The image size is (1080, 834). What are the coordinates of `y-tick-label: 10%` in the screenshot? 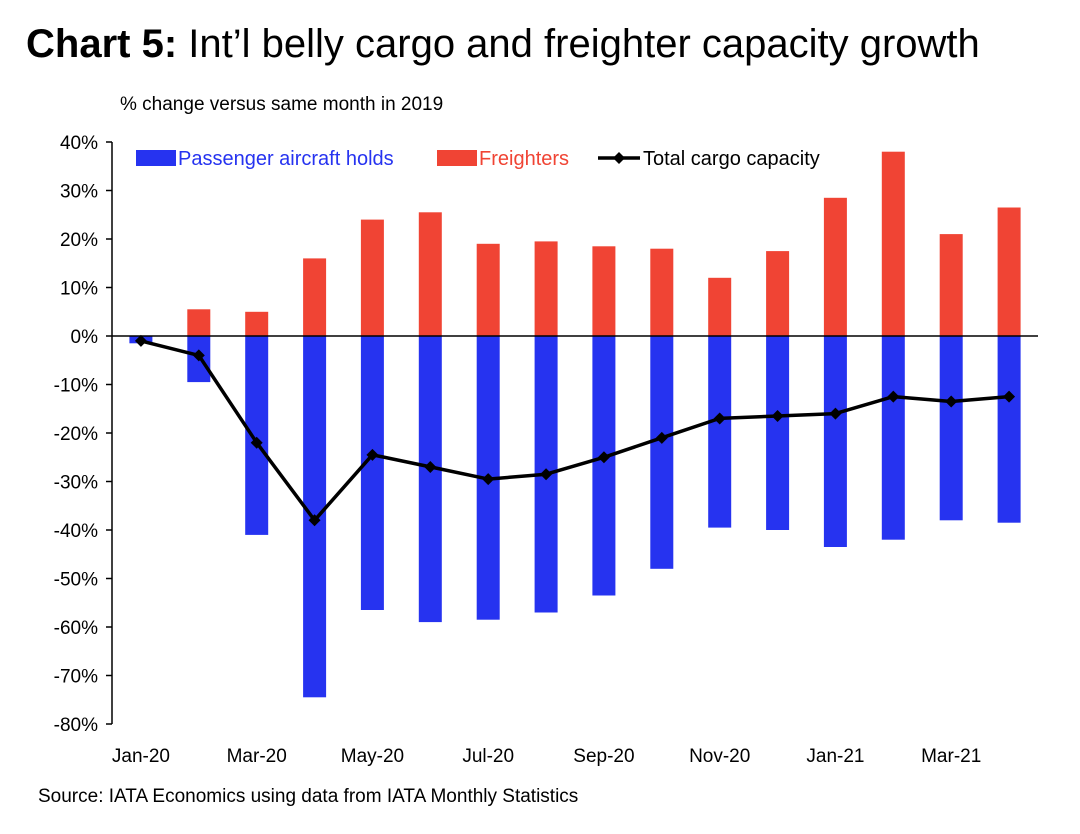 It's located at (79, 289).